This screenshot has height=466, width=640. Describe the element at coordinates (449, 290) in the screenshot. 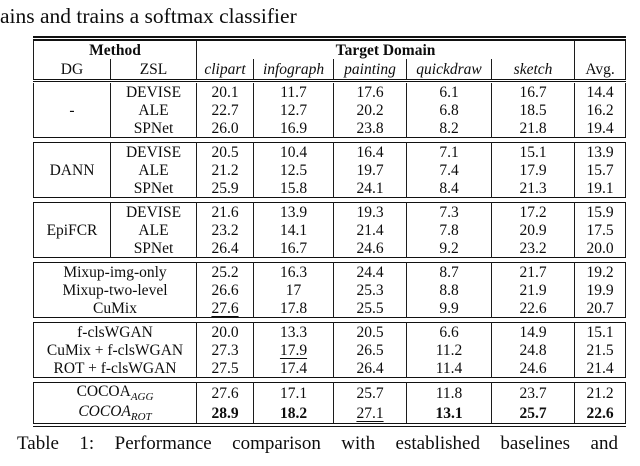

I see `value-cell: 8.8` at that location.